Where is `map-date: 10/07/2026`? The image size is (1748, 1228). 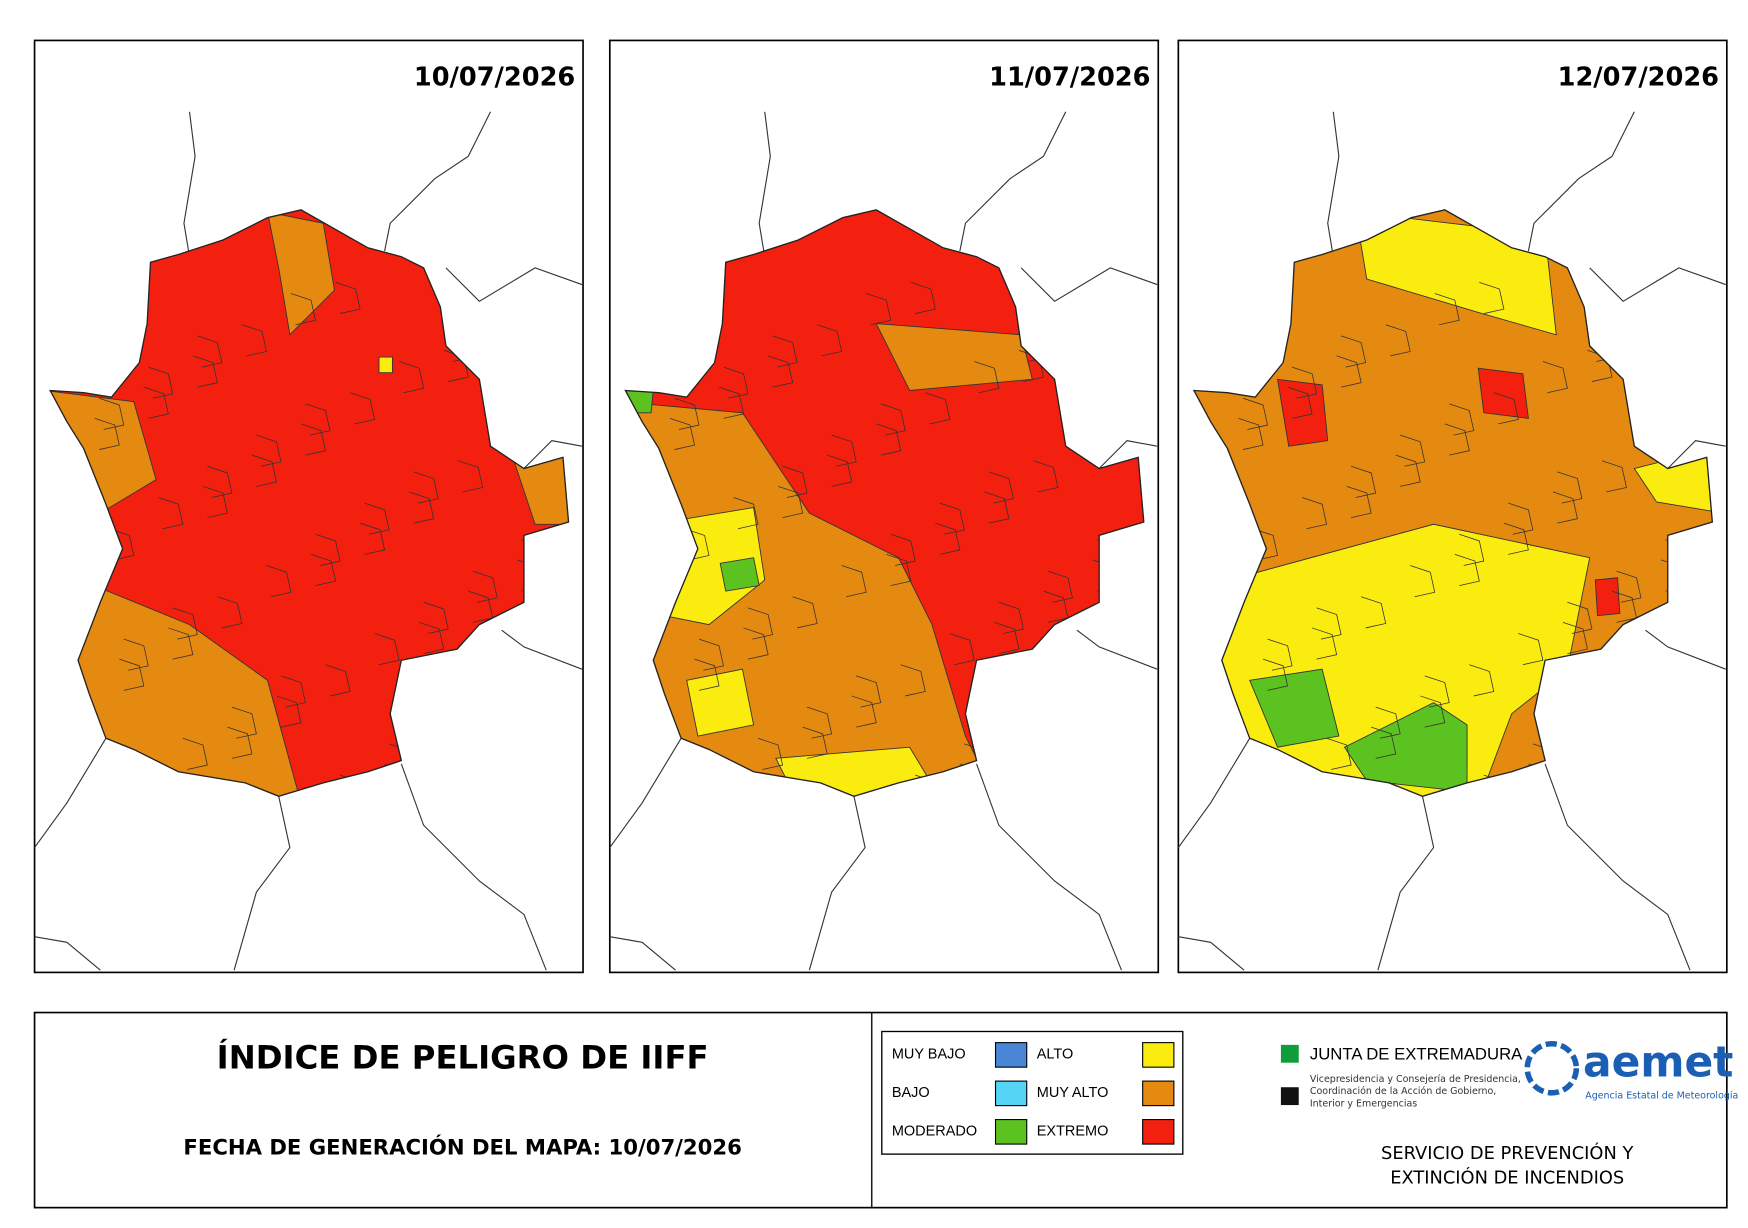
map-date: 10/07/2026 is located at coordinates (494, 77).